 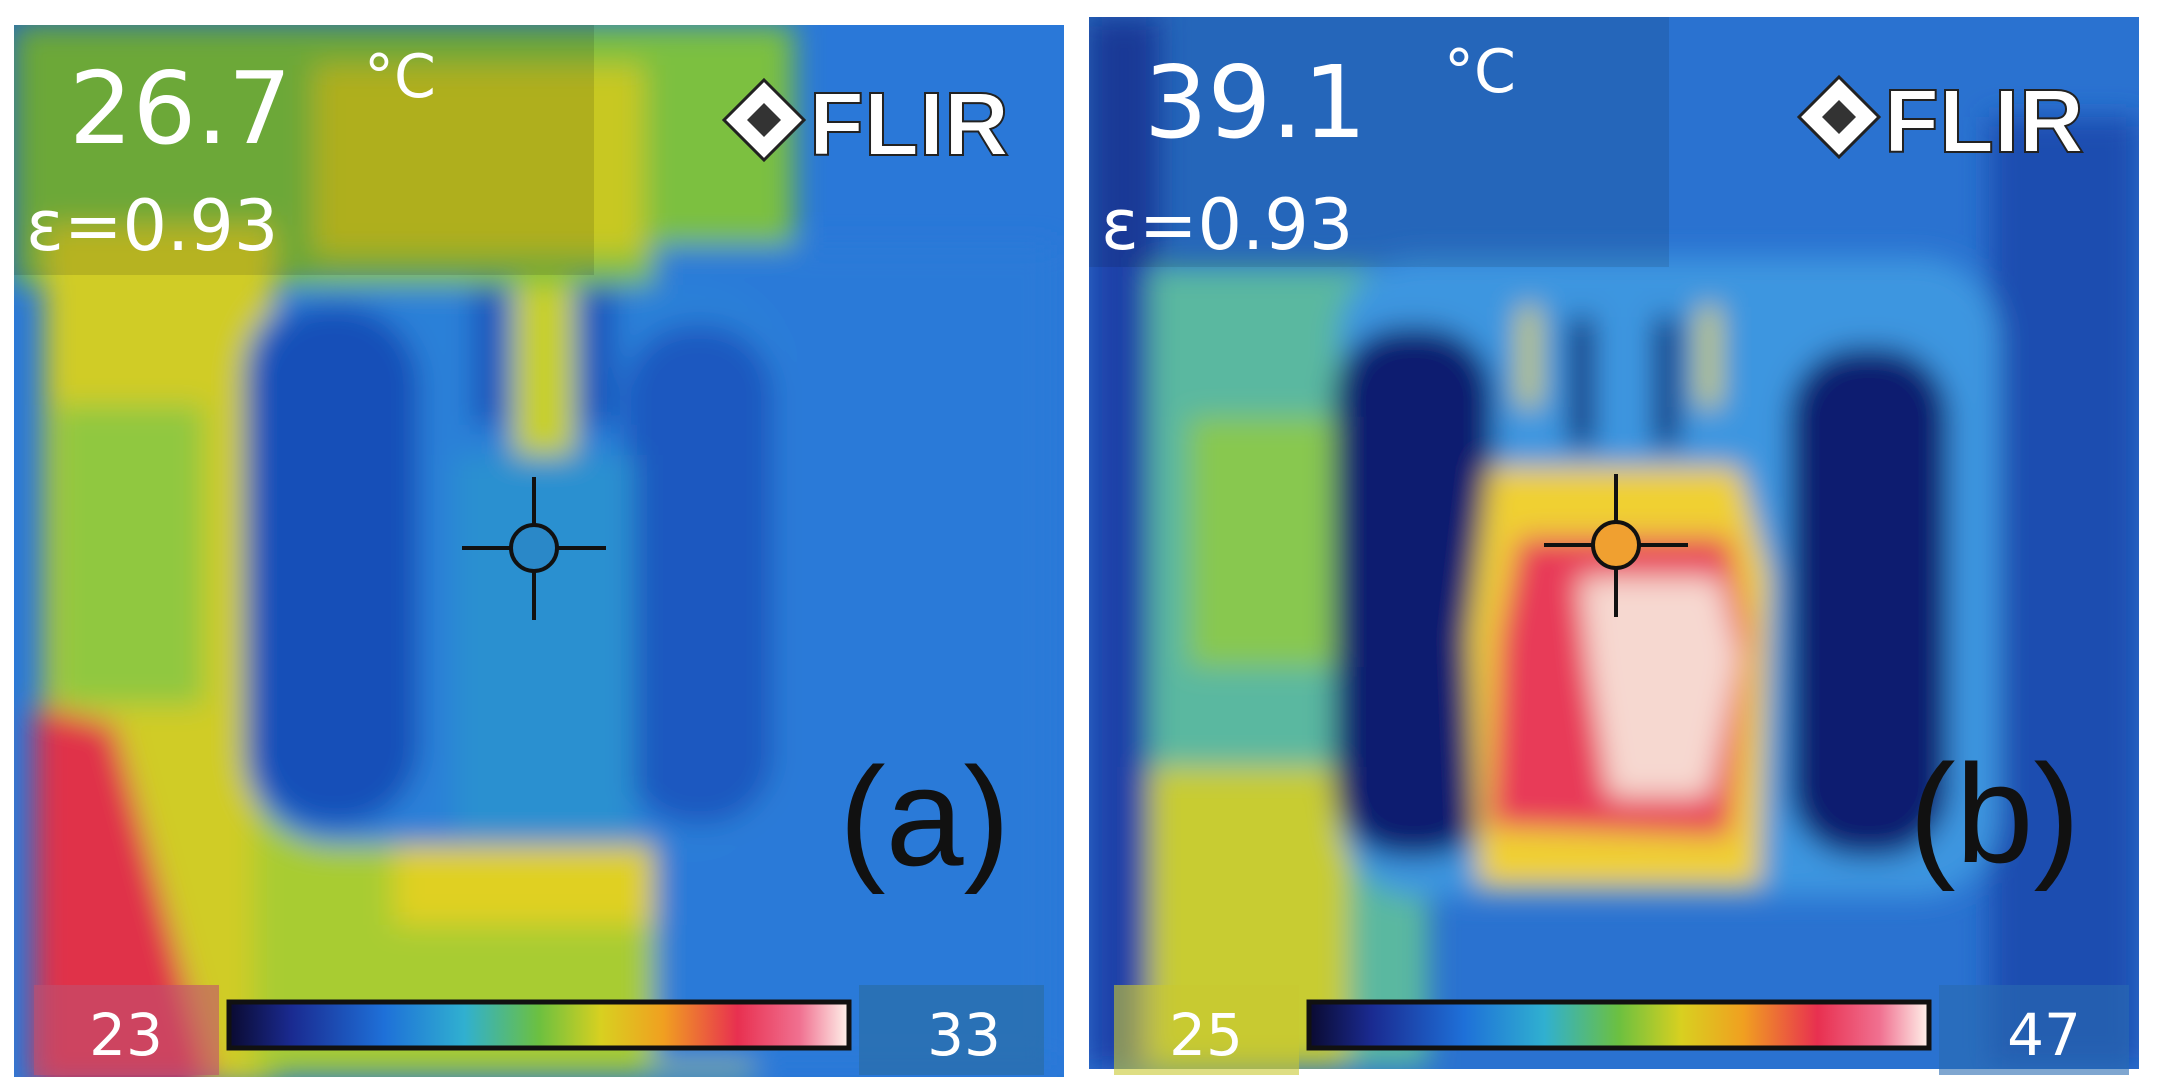 What do you see at coordinates (2044, 1035) in the screenshot?
I see `scale-max: 47` at bounding box center [2044, 1035].